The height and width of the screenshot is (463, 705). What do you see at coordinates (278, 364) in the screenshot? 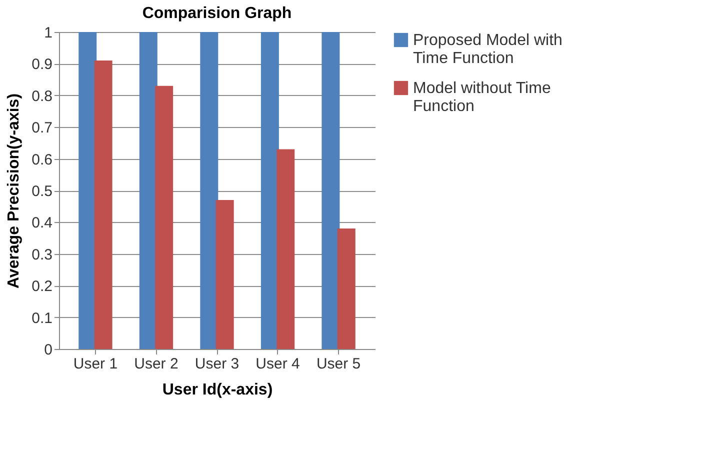
I see `x-tick-label: User 4` at bounding box center [278, 364].